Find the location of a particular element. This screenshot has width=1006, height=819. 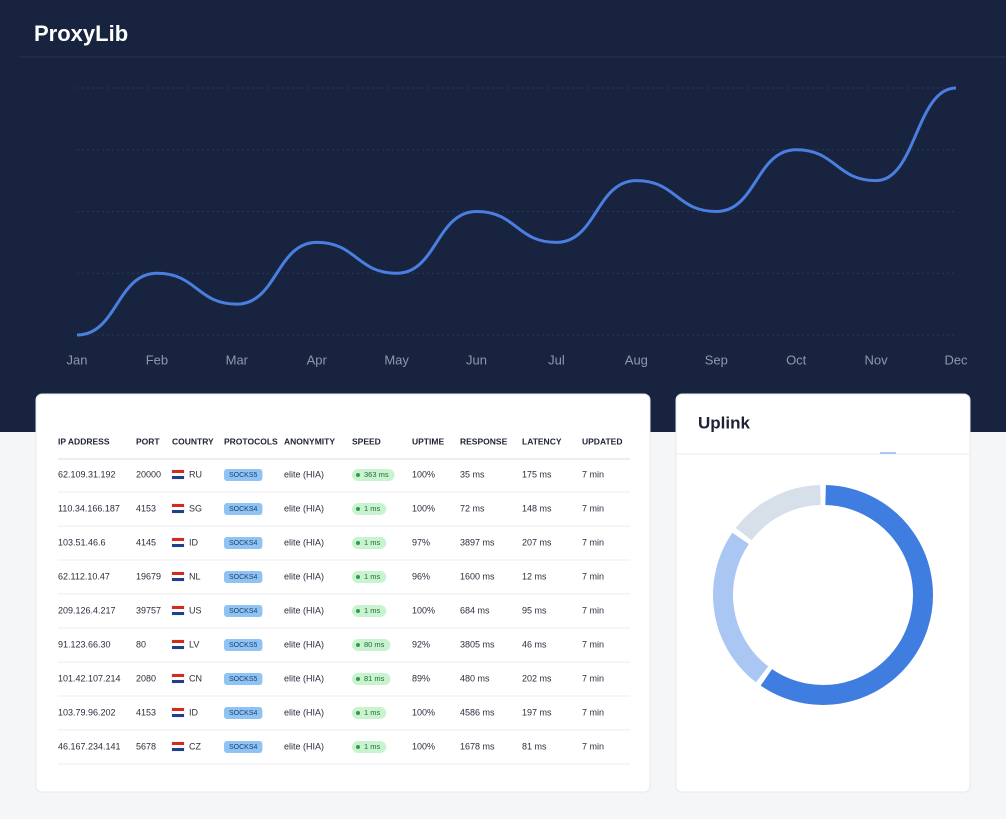

cell: 35 ms is located at coordinates (472, 474).